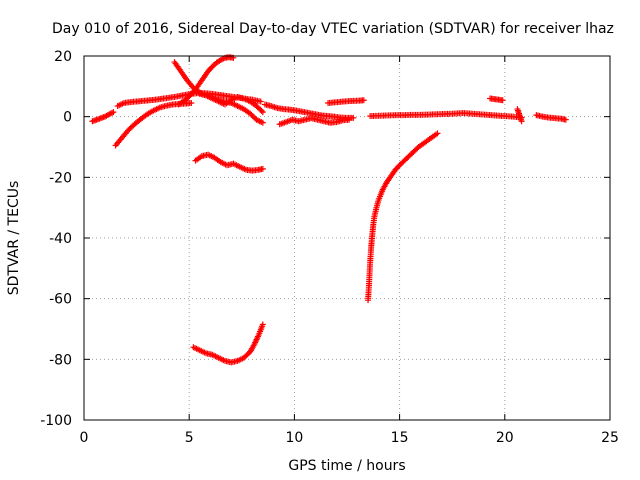  I want to click on y-tick-label: -80, so click(60, 360).